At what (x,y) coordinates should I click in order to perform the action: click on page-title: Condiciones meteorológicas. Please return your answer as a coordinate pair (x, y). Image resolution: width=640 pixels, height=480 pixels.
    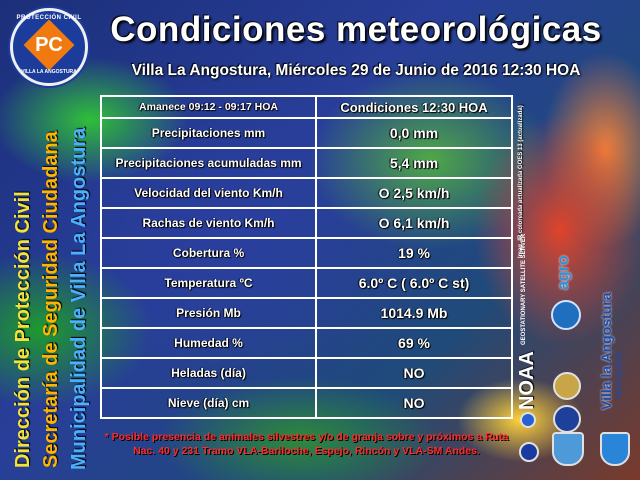
    Looking at the image, I should click on (356, 29).